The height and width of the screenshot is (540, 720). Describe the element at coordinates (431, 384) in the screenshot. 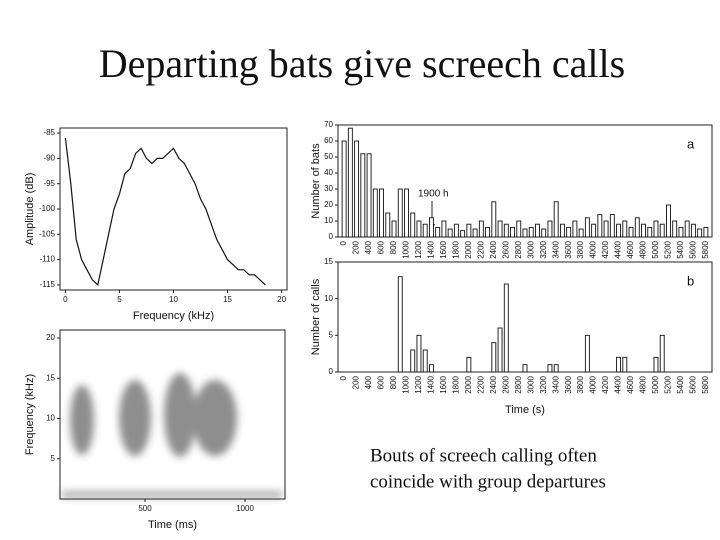

I see `x-tick-label: 1400` at that location.